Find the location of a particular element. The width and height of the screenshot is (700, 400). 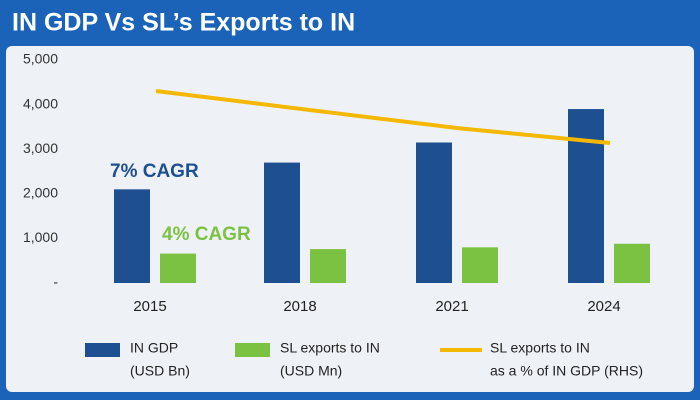

x-tick-label: 2021 is located at coordinates (451, 306).